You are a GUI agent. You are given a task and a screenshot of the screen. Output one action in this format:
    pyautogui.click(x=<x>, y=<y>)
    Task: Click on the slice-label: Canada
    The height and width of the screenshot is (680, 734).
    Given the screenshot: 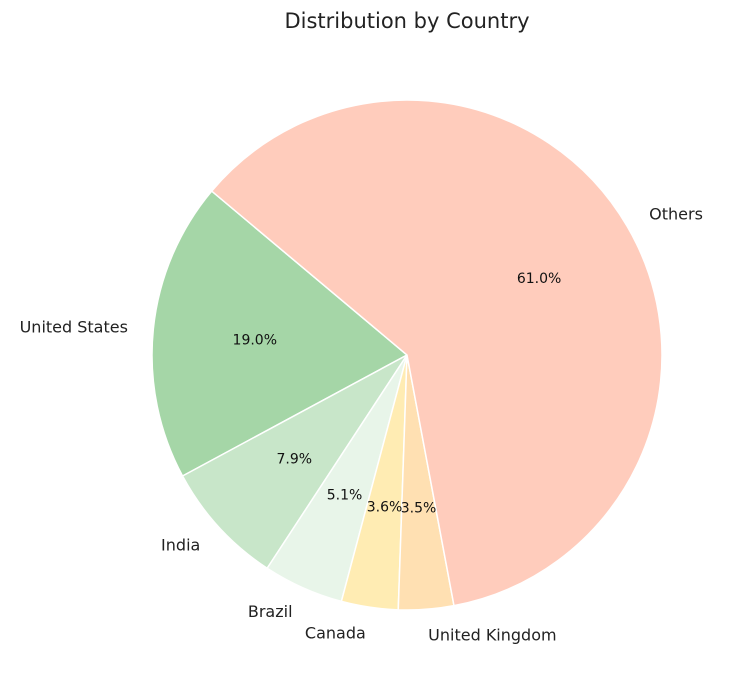 What is the action you would take?
    pyautogui.click(x=335, y=632)
    